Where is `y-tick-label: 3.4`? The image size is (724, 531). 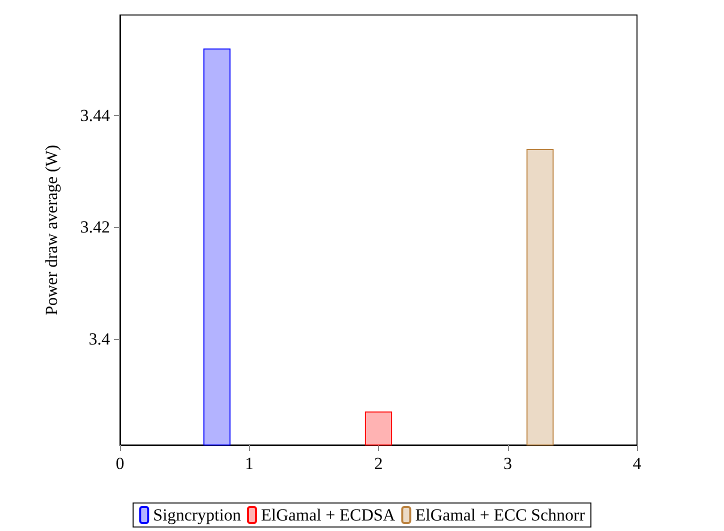
y-tick-label: 3.4 is located at coordinates (99, 338).